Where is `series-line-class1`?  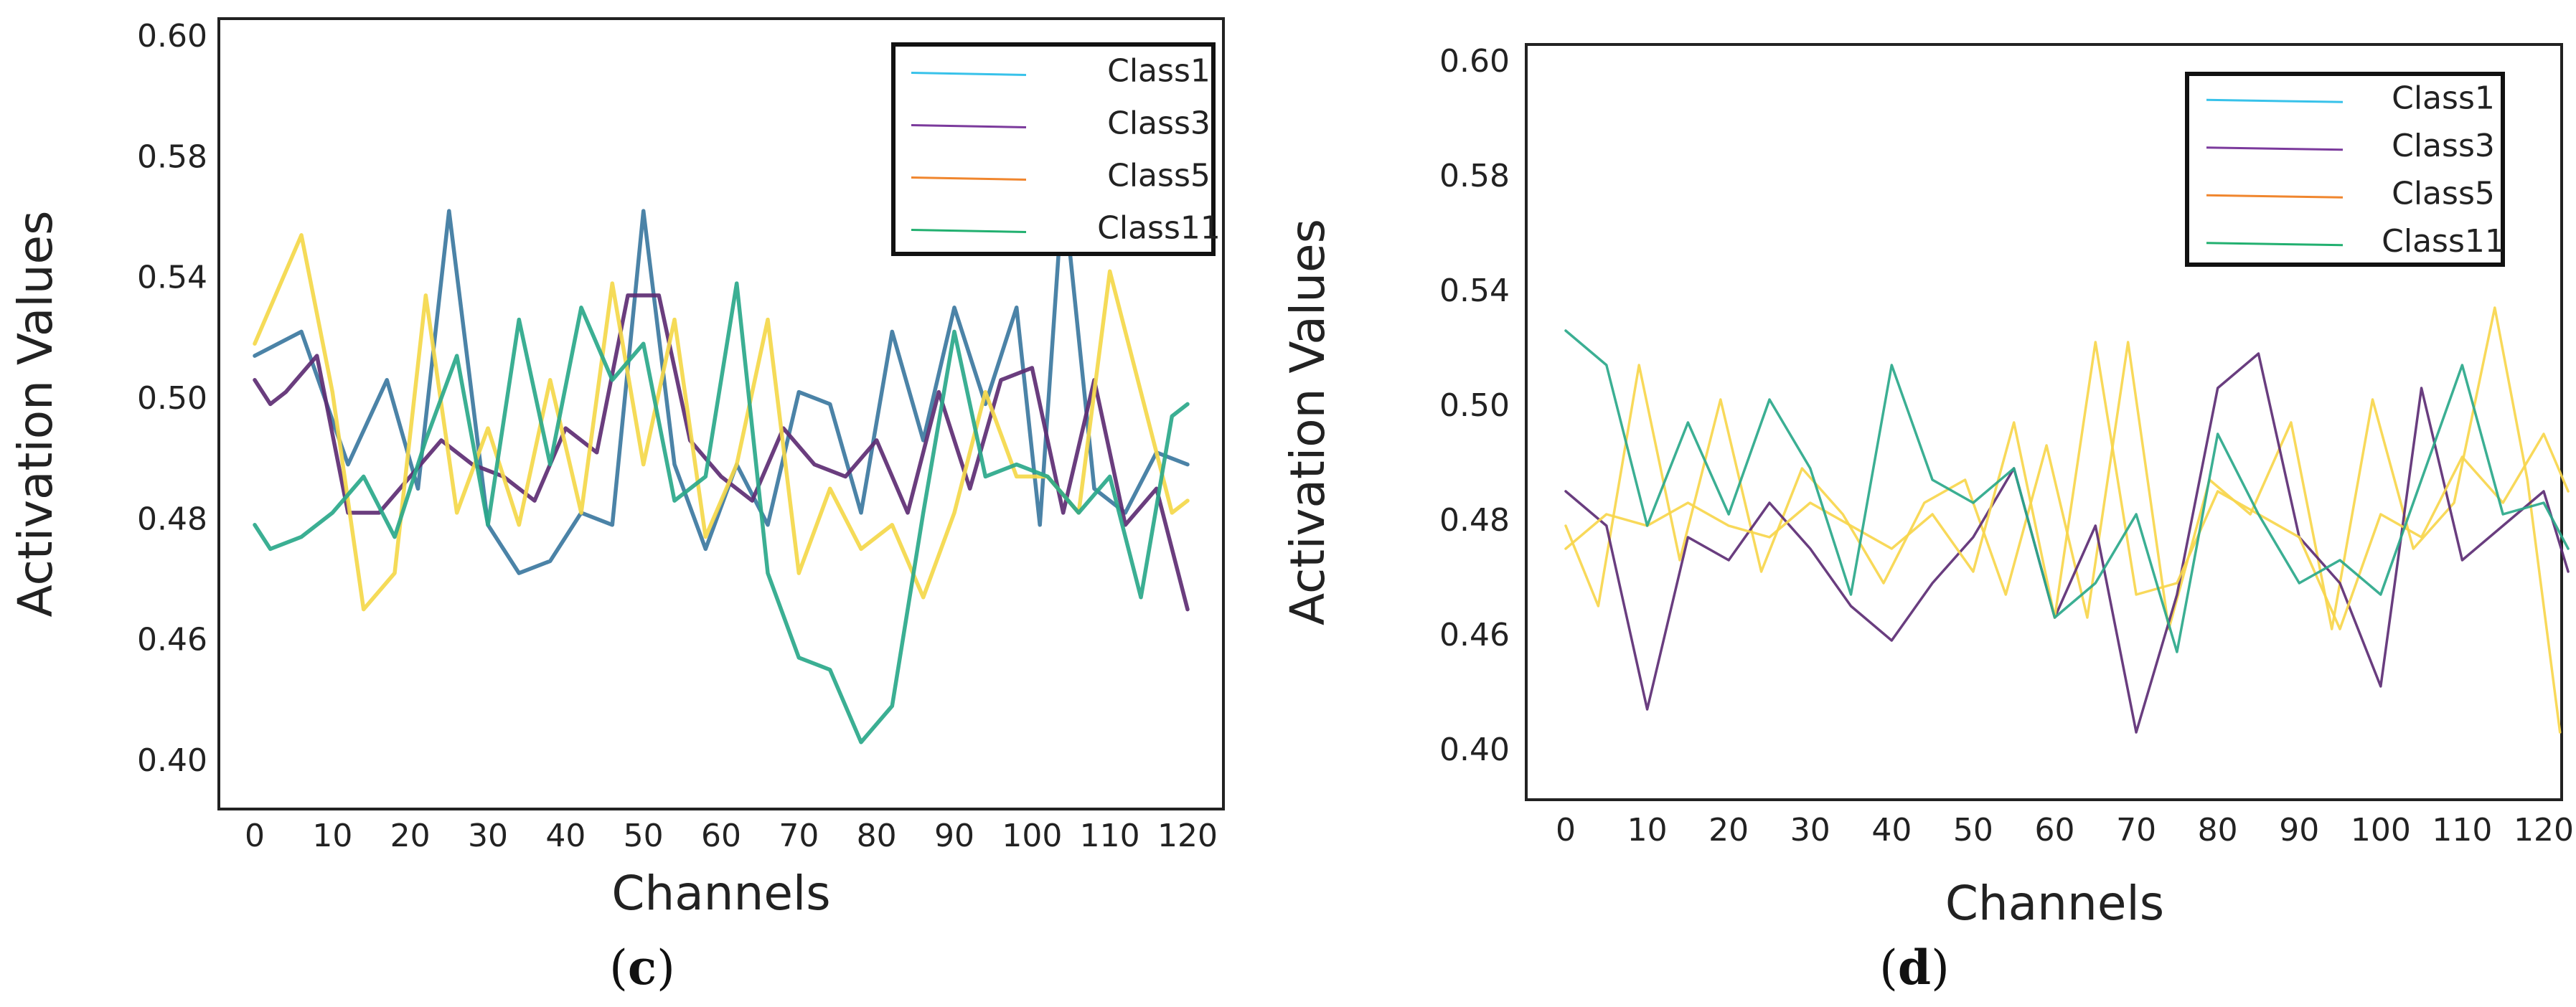
series-line-class1 is located at coordinates (721, 379).